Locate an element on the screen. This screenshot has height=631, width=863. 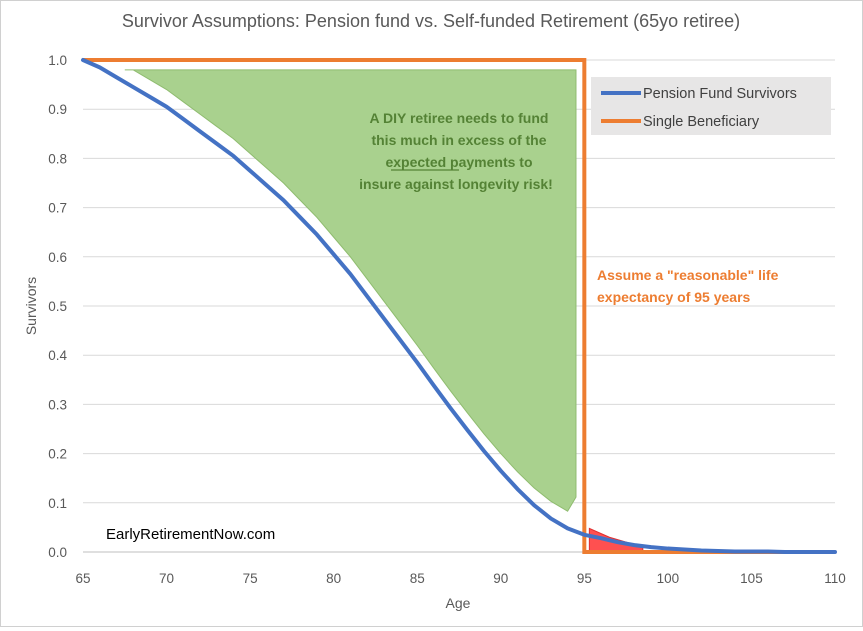
y-axis-label: Survivors is located at coordinates (31, 306).